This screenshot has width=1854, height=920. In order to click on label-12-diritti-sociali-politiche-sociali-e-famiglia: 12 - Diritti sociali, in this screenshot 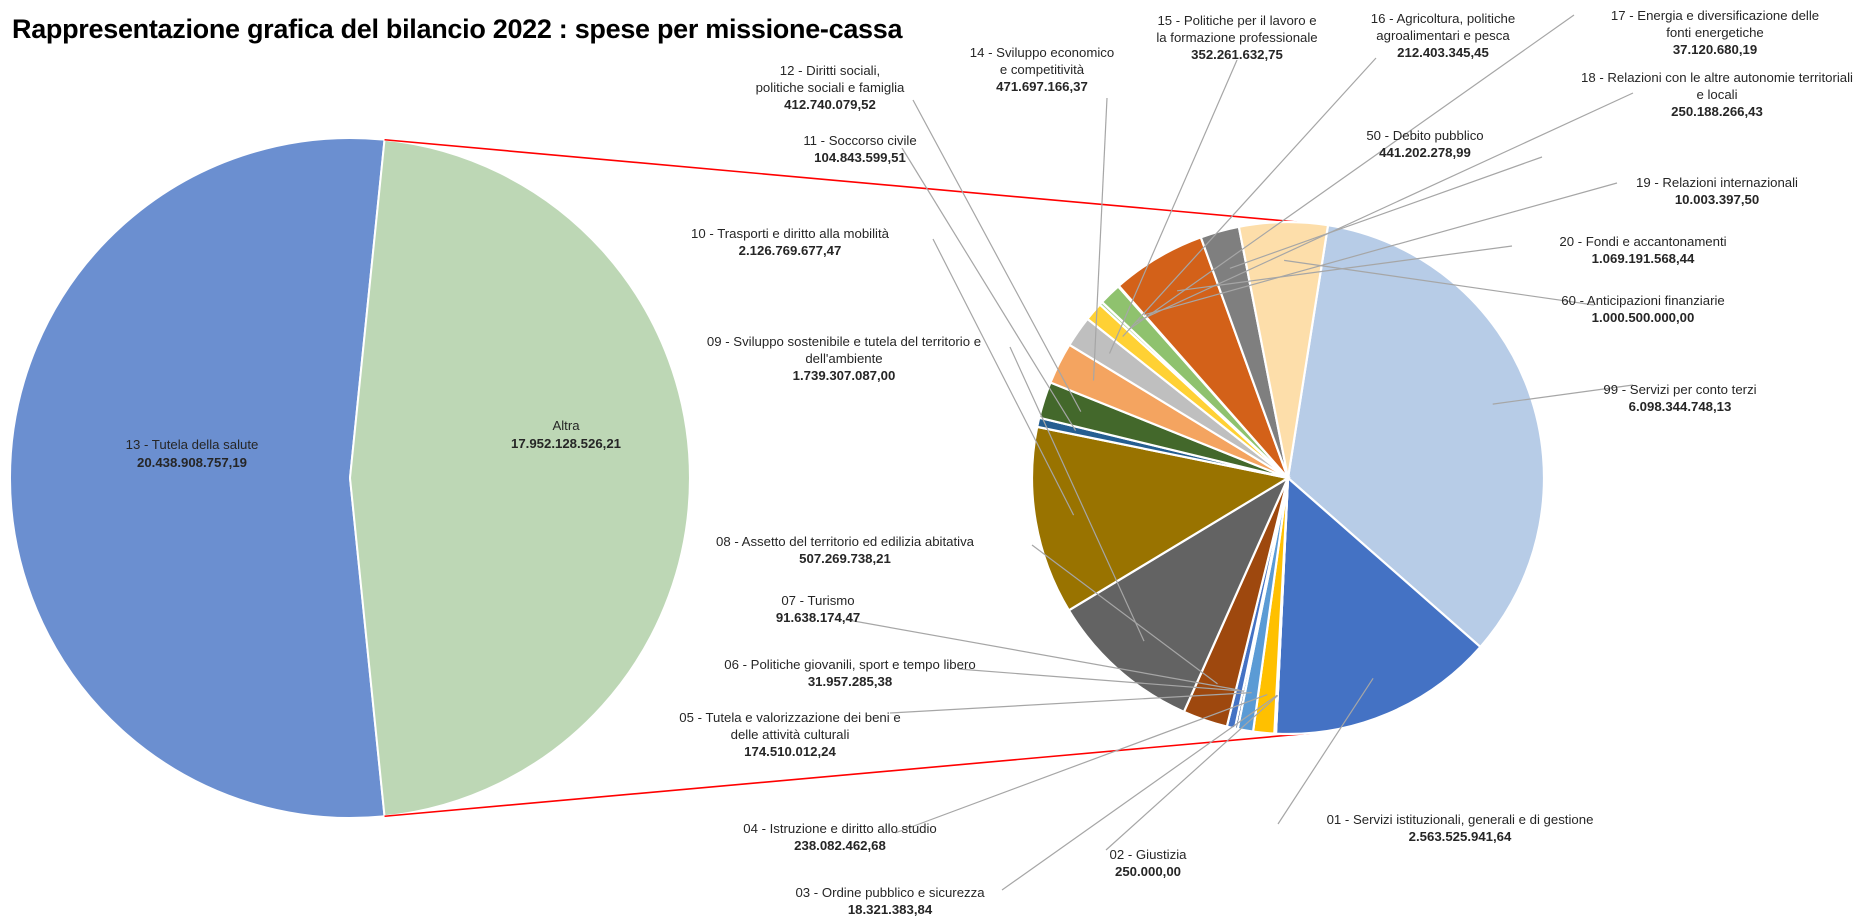, I will do `click(830, 70)`.